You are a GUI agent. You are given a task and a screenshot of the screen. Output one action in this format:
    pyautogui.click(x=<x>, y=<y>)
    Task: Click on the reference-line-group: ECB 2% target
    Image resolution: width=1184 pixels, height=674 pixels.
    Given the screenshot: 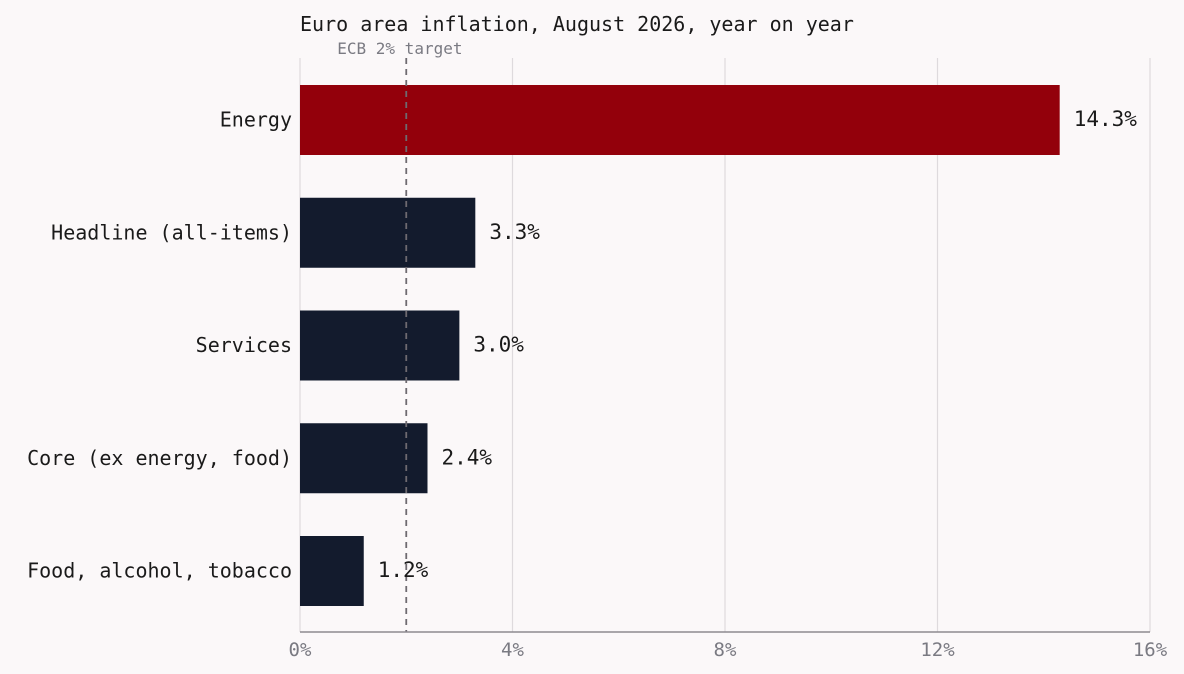 What is the action you would take?
    pyautogui.click(x=399, y=335)
    